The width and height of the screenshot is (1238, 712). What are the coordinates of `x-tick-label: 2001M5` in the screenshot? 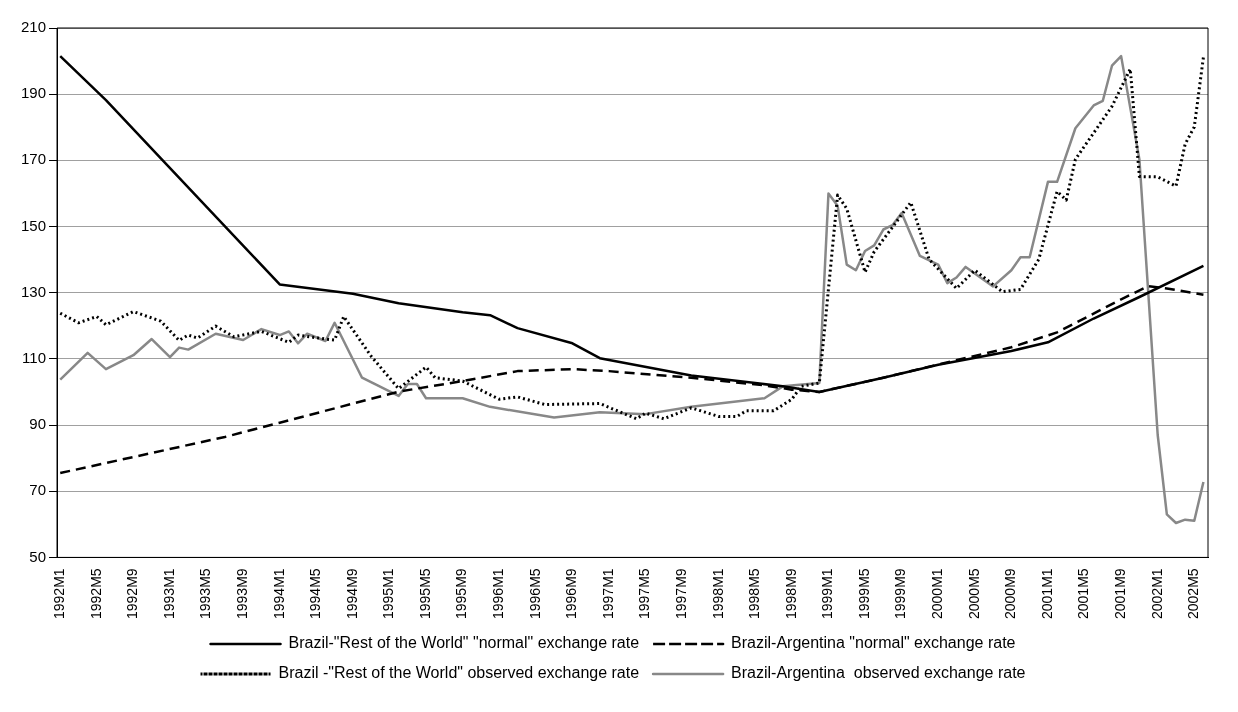 It's located at (1083, 593).